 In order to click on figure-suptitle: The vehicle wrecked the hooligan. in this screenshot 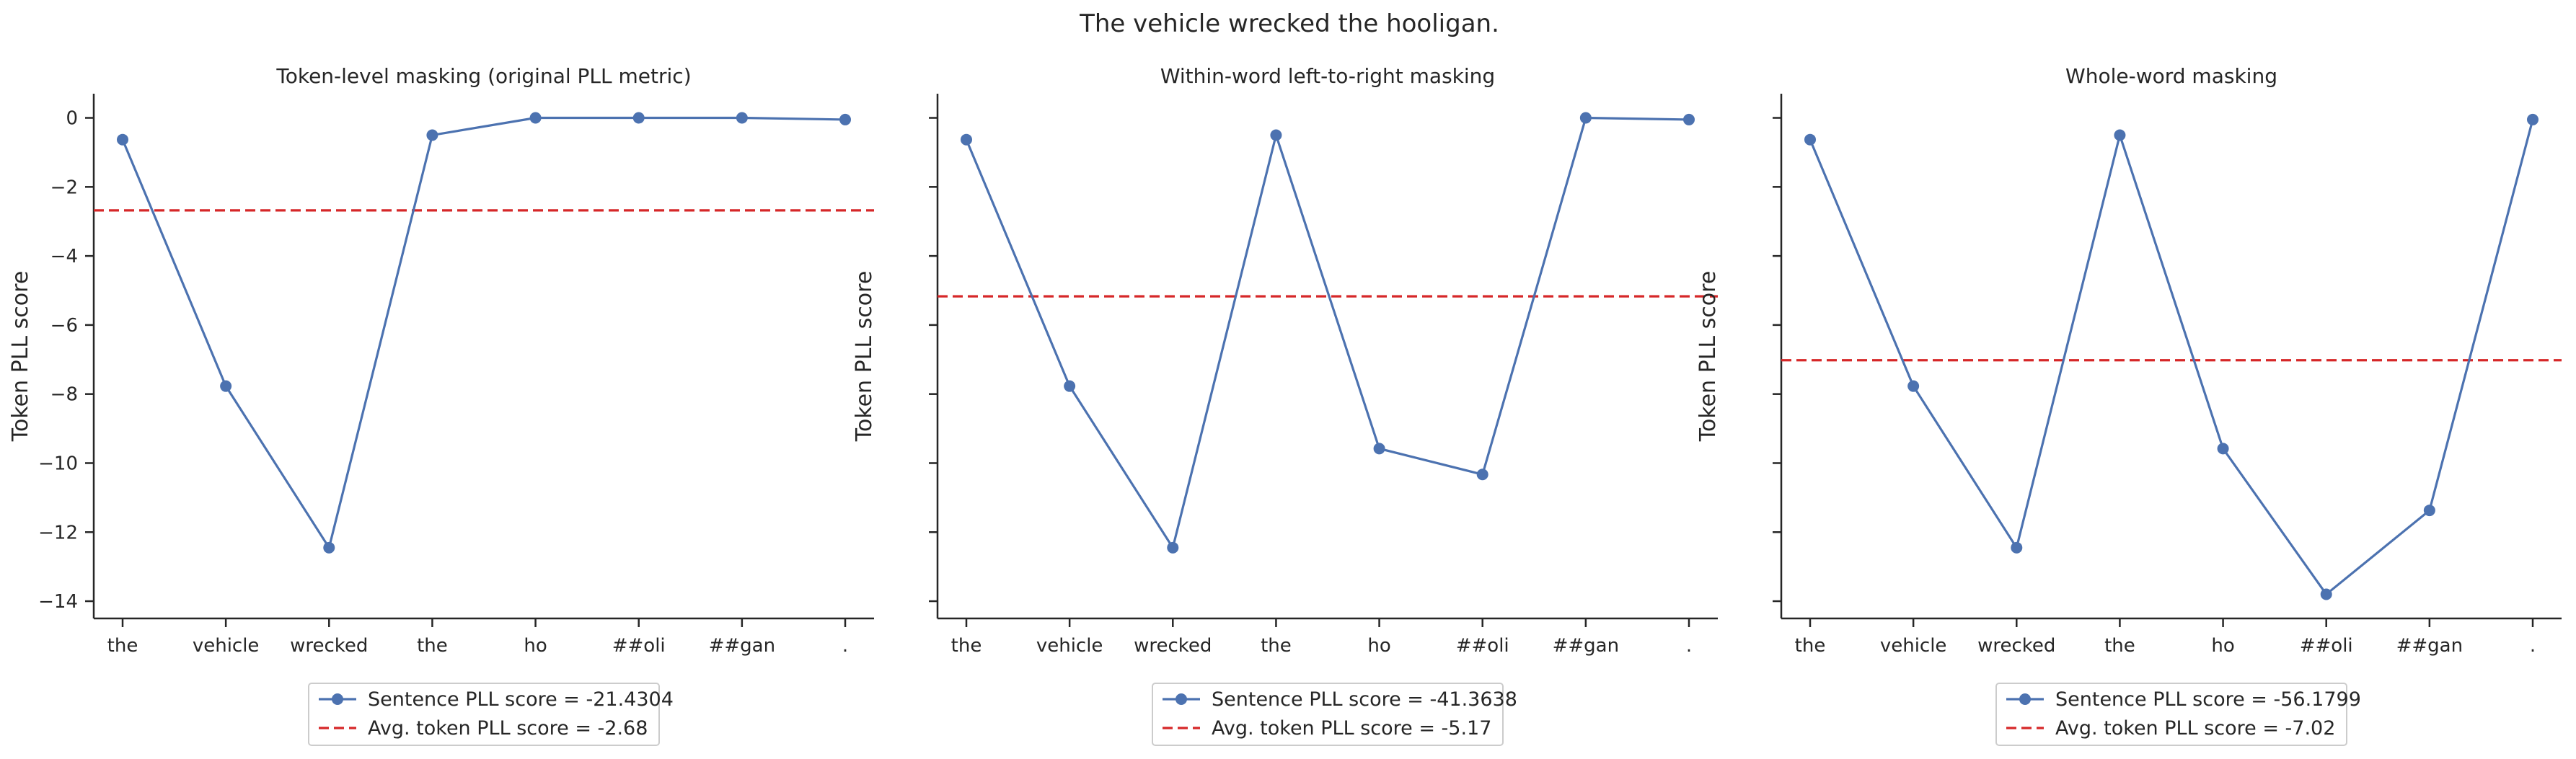, I will do `click(1289, 23)`.